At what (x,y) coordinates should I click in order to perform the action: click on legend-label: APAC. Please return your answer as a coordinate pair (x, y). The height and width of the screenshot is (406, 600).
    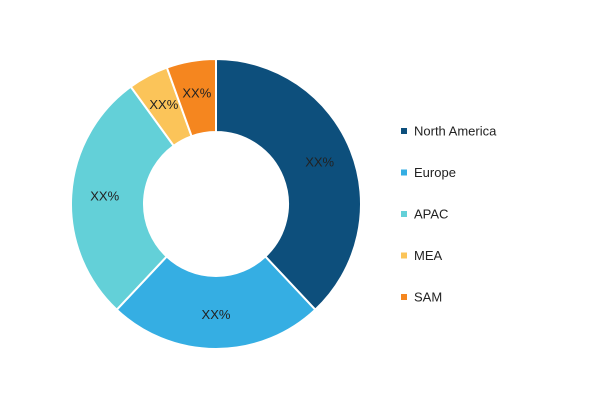
    Looking at the image, I should click on (431, 213).